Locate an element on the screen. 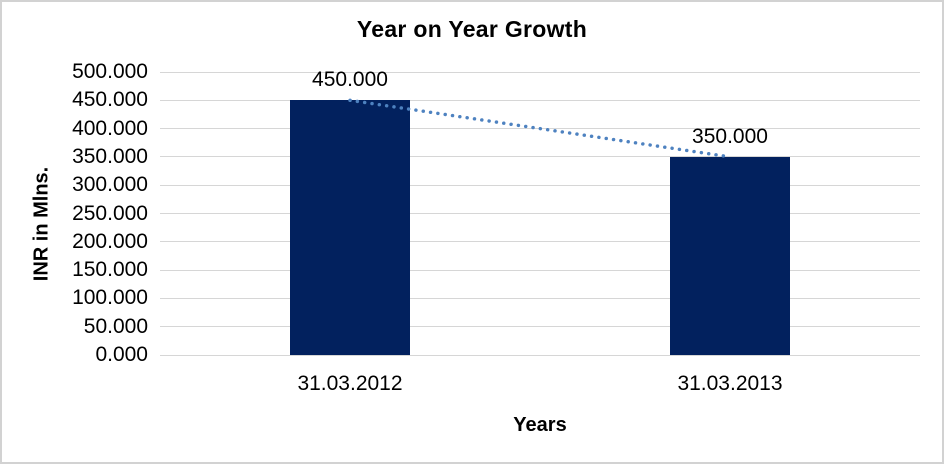 The width and height of the screenshot is (944, 464). x-axis-tick-label: 31.03.2012 is located at coordinates (350, 383).